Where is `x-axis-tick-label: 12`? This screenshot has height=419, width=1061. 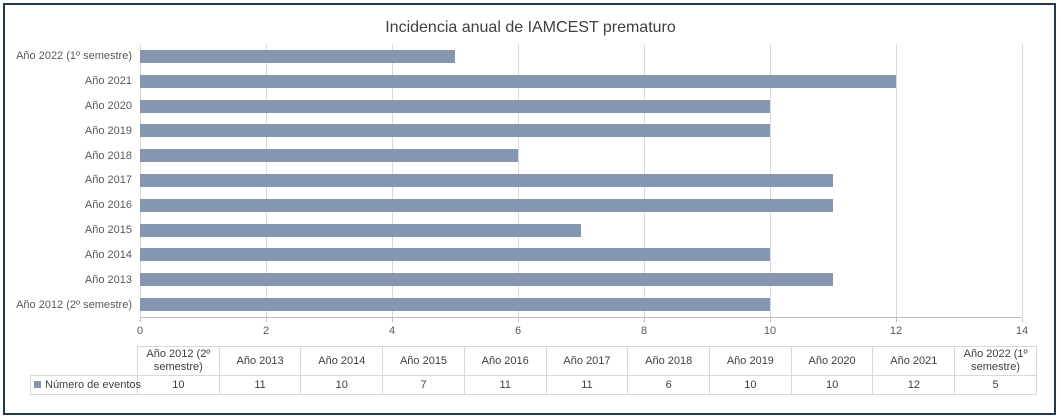
x-axis-tick-label: 12 is located at coordinates (896, 331).